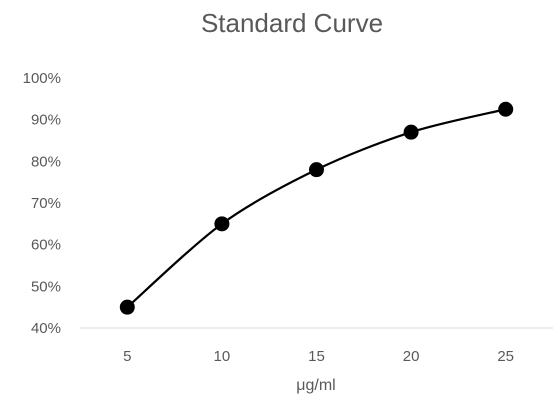 This screenshot has height=410, width=558. Describe the element at coordinates (42, 78) in the screenshot. I see `y-tick-label: 100%` at that location.